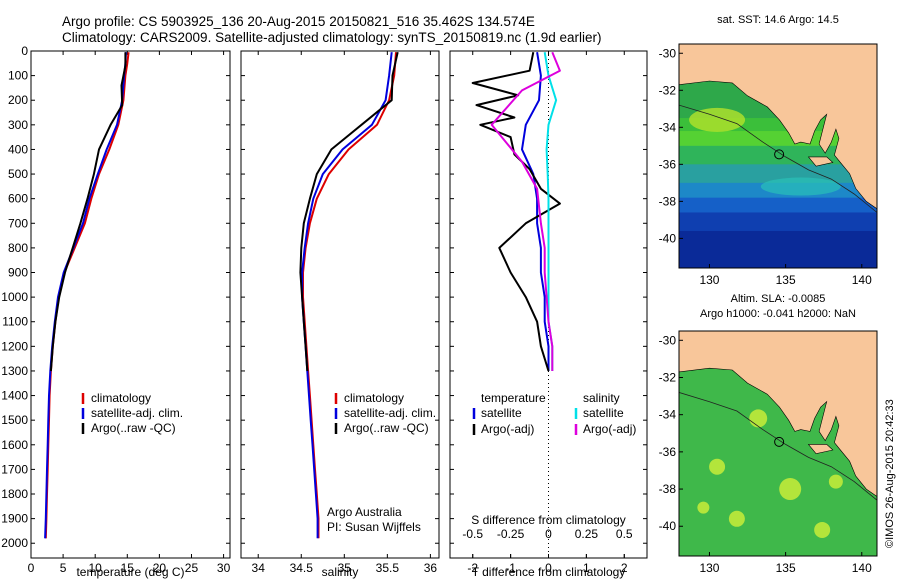 The image size is (900, 580). Describe the element at coordinates (96, 568) in the screenshot. I see `x-tick-label: 10` at that location.